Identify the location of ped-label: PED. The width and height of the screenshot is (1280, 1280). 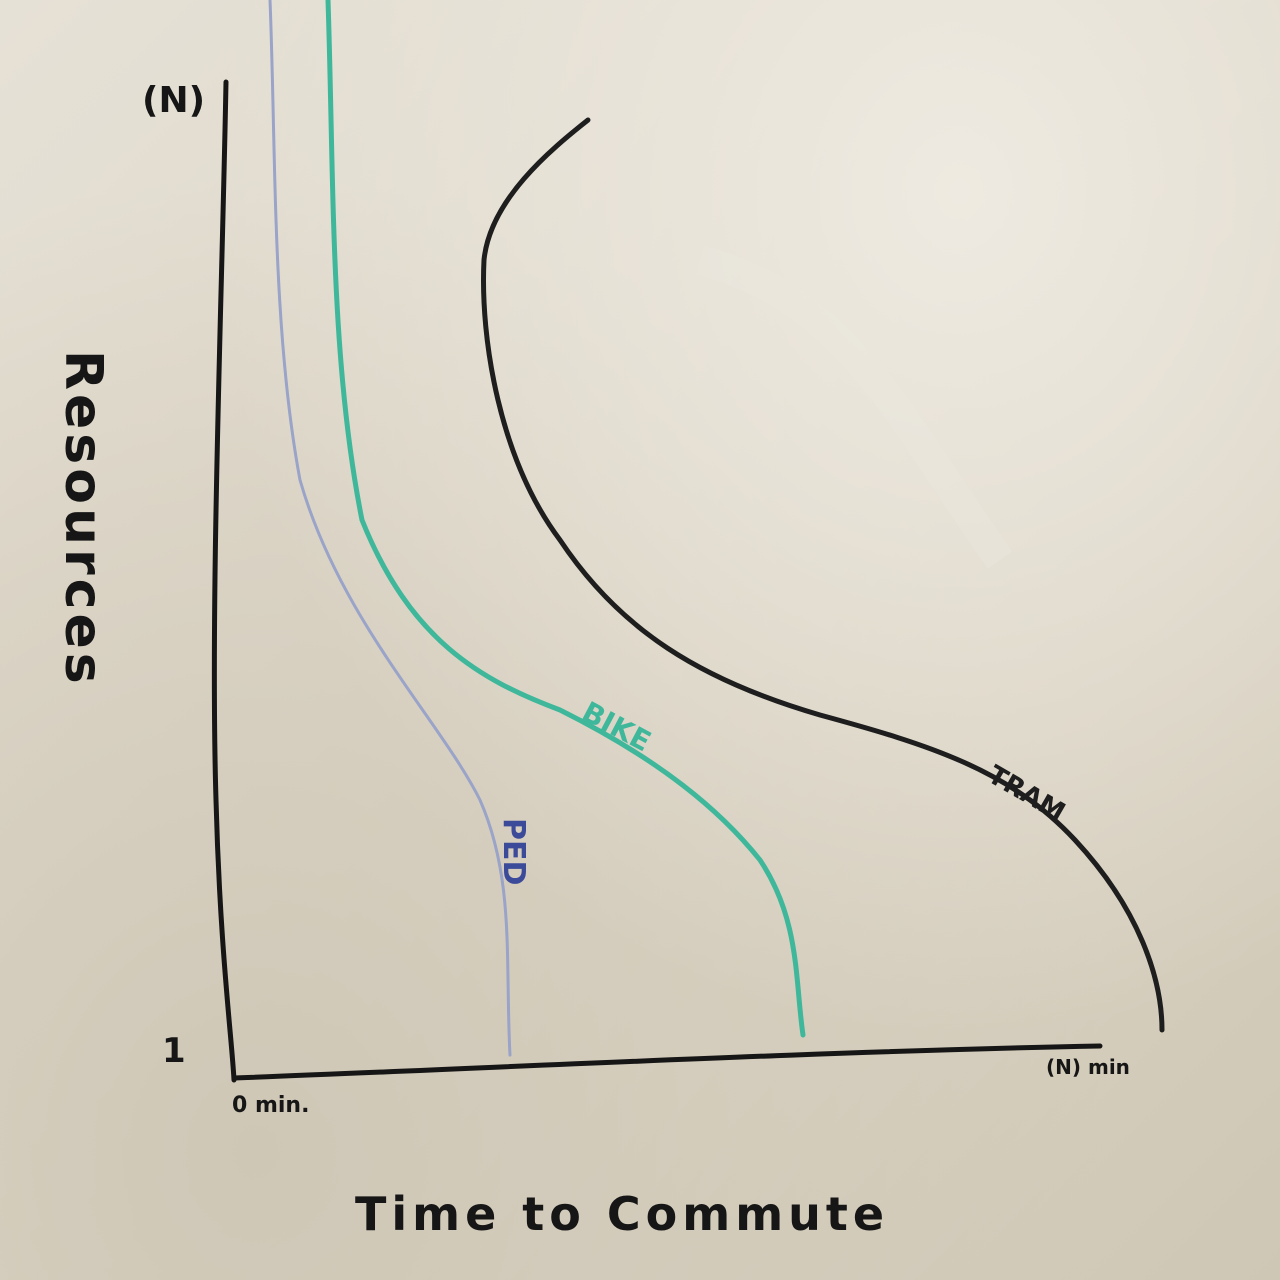
(513, 851).